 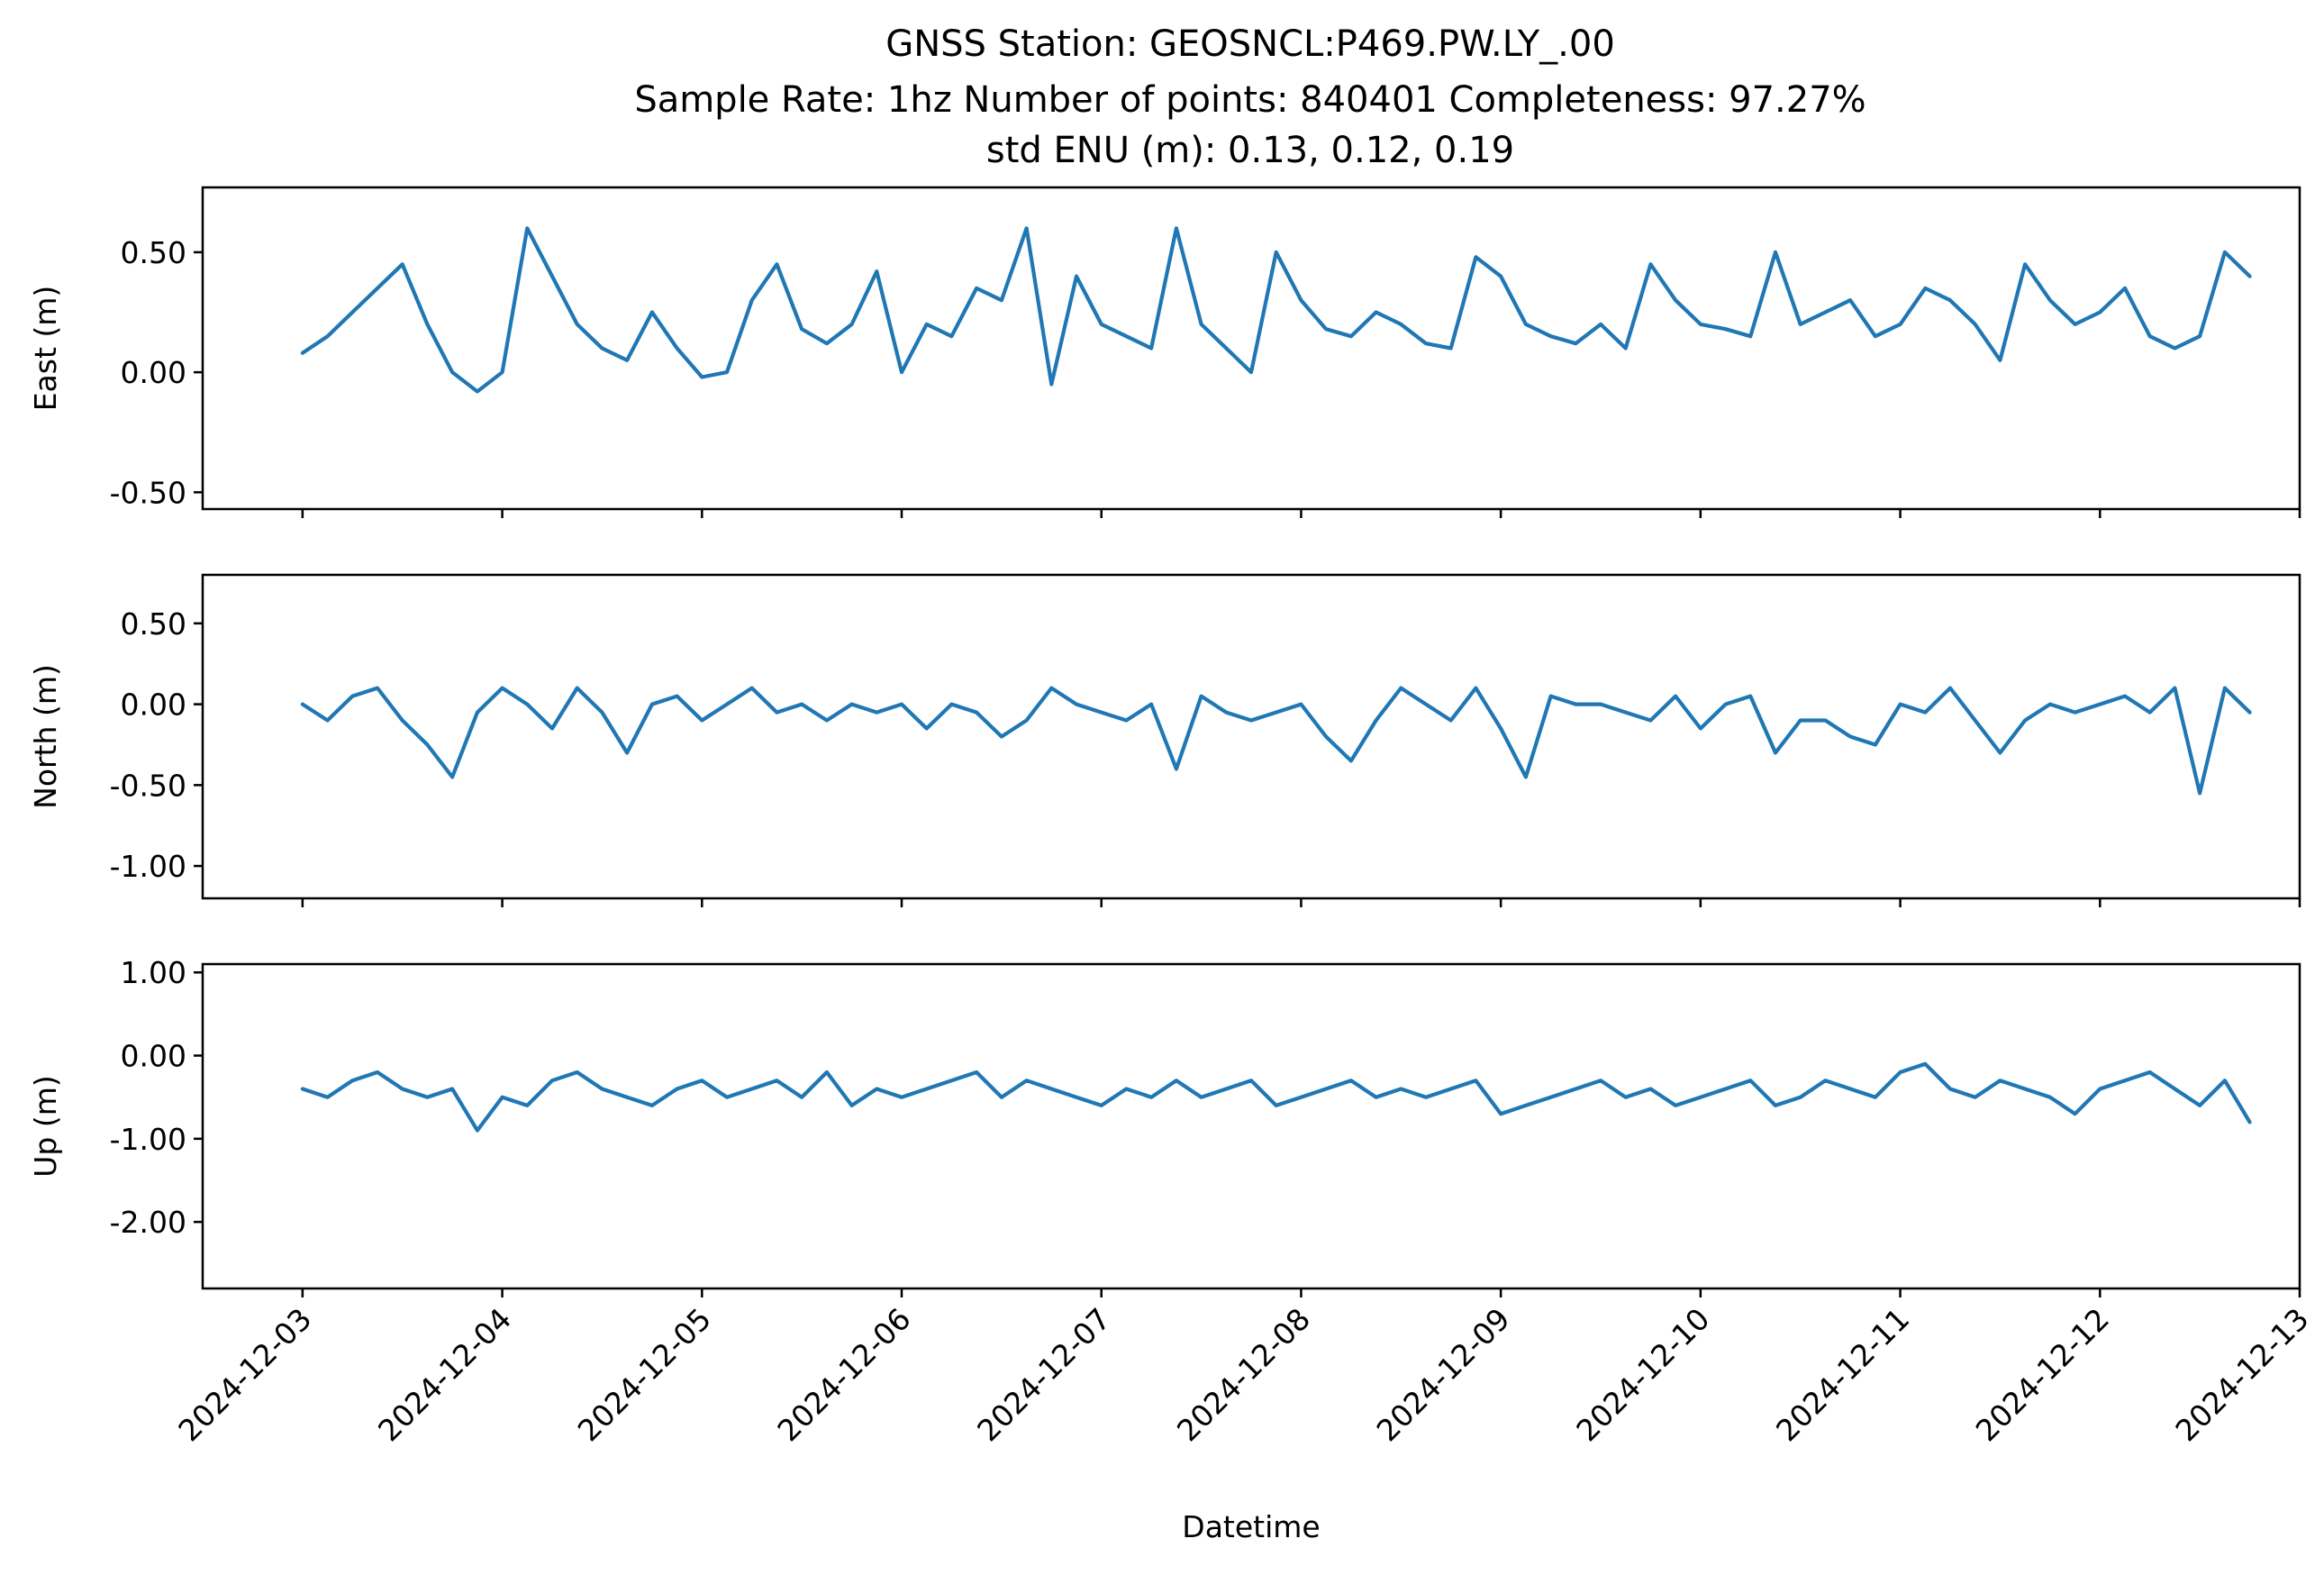 I want to click on up-ytick-label: -1.00, so click(x=148, y=1139).